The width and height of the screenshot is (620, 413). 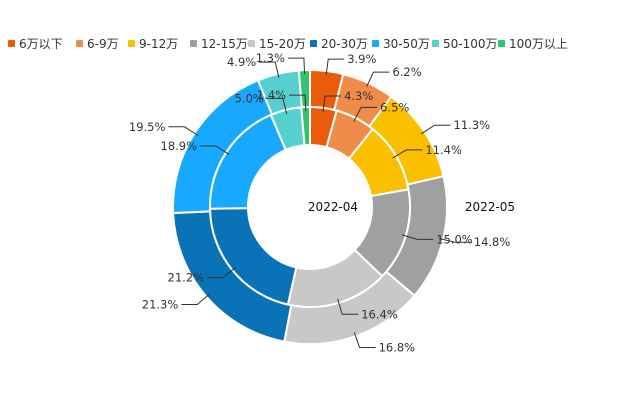 What do you see at coordinates (406, 72) in the screenshot?
I see `outer-label-1: 6.2%` at bounding box center [406, 72].